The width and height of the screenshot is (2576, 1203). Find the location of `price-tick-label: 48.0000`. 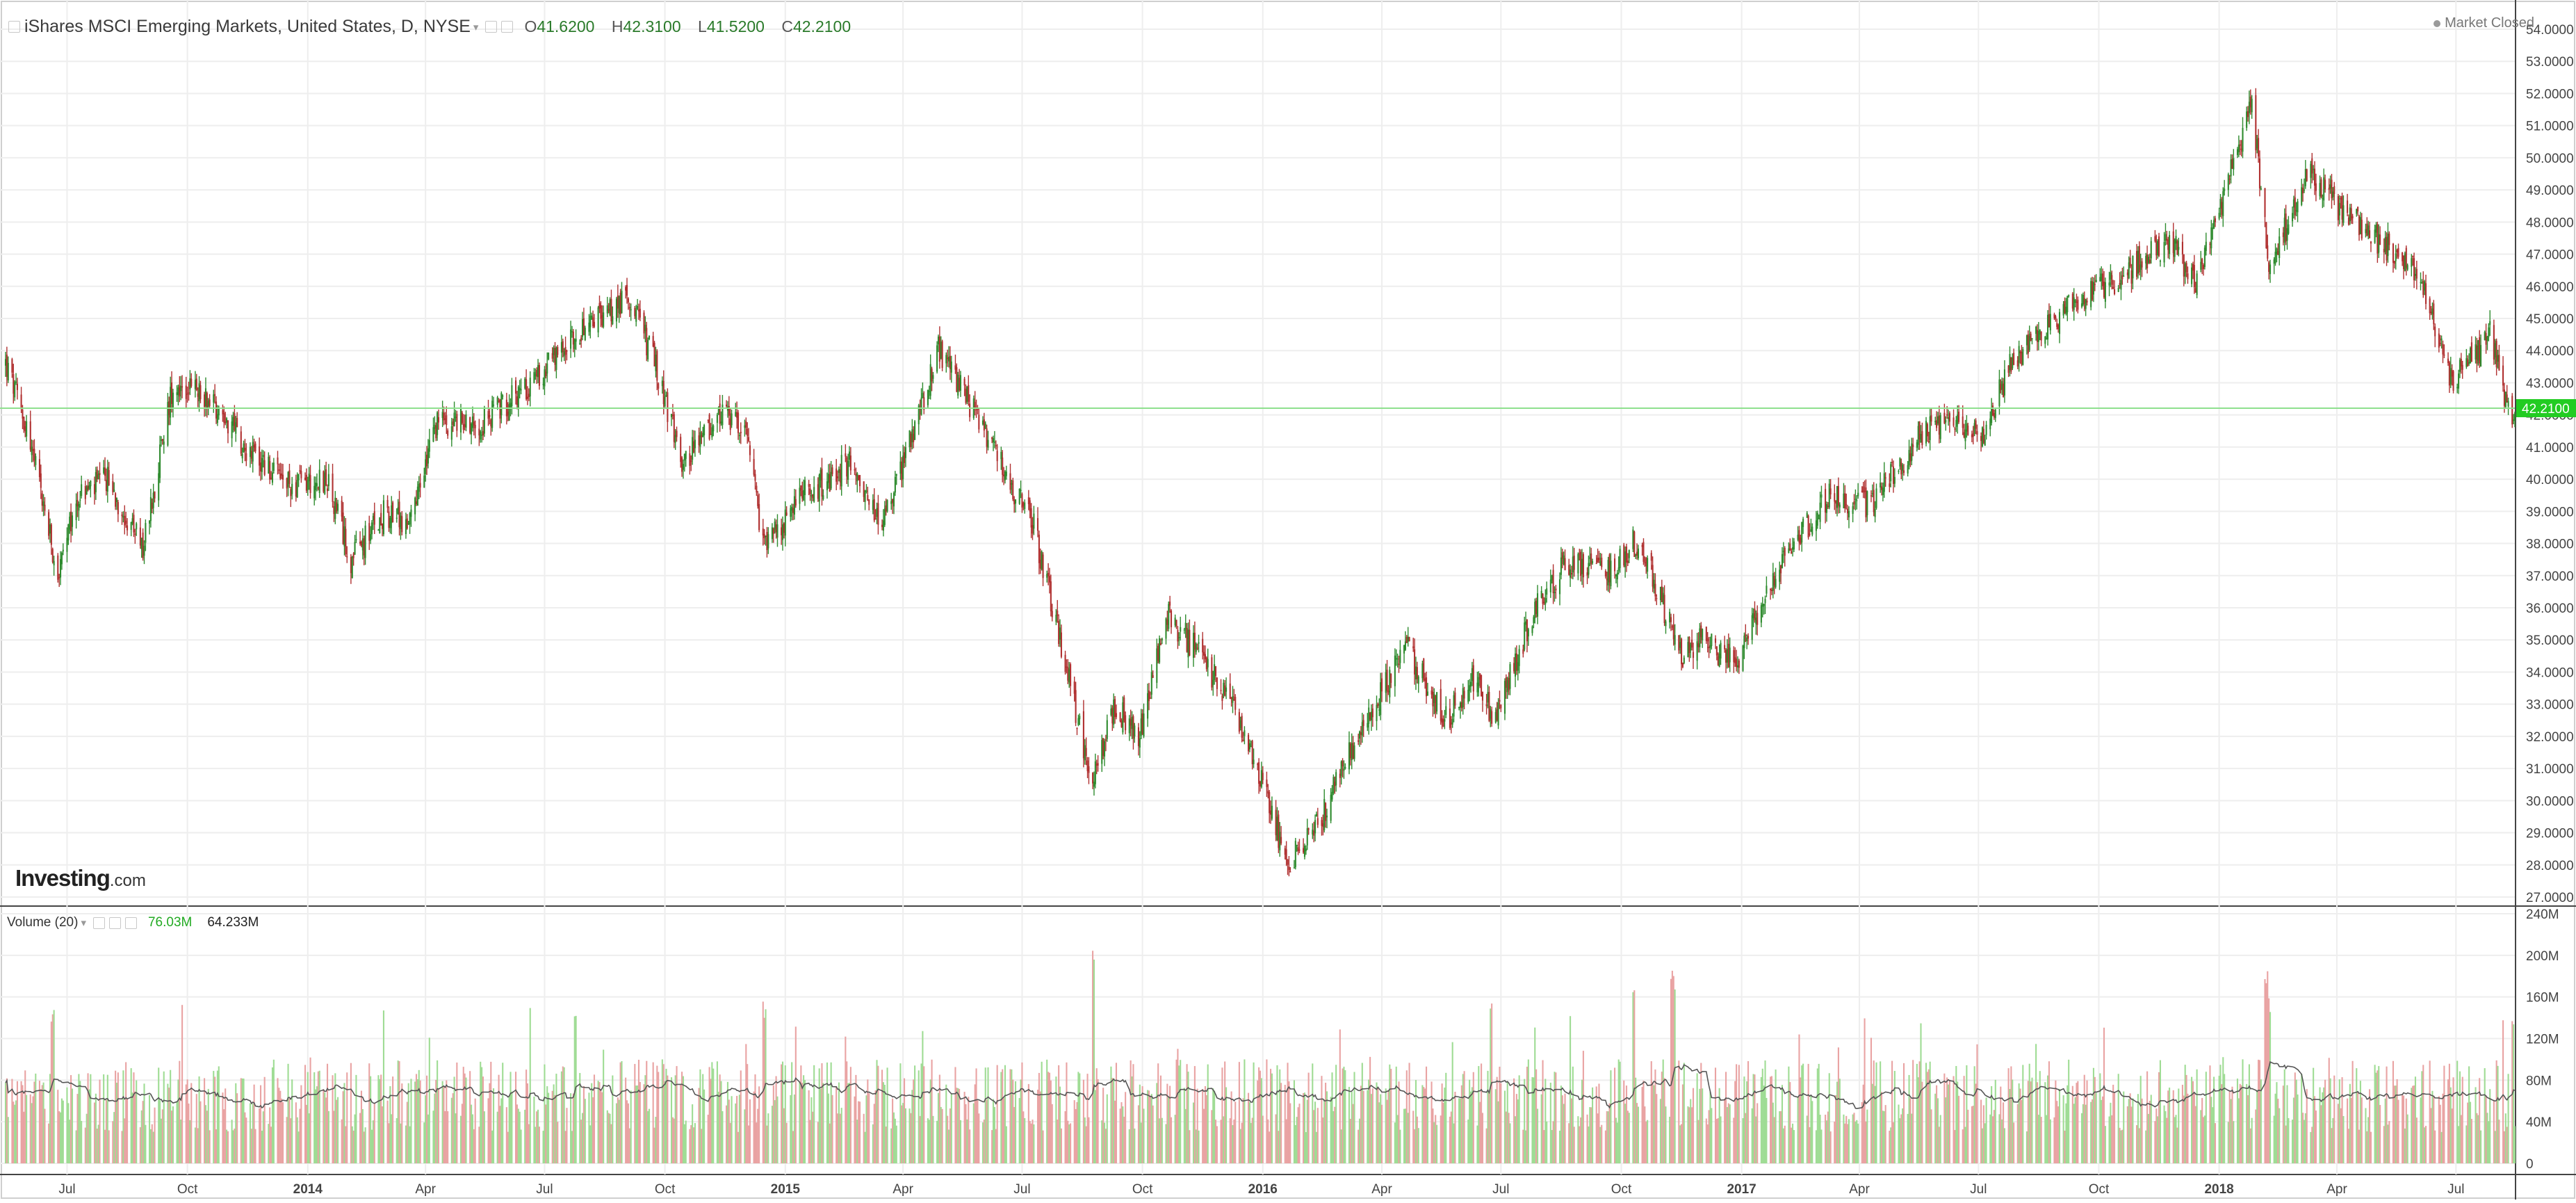

price-tick-label: 48.0000 is located at coordinates (2550, 223).